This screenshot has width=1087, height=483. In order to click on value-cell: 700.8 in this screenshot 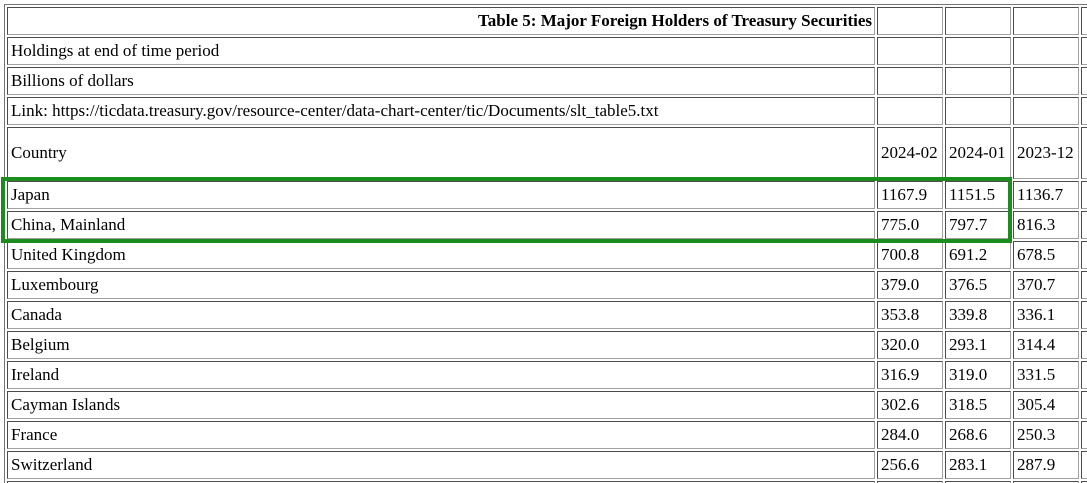, I will do `click(910, 255)`.